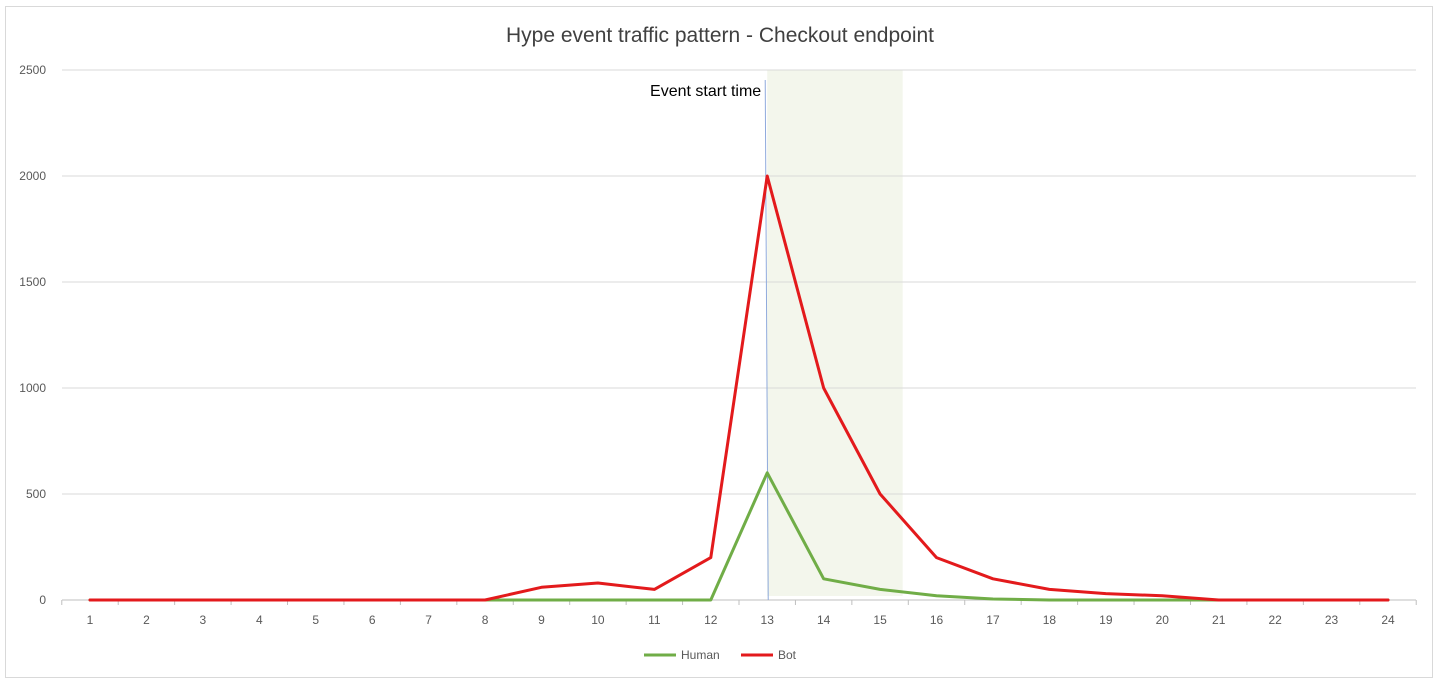 The image size is (1440, 684). Describe the element at coordinates (90, 620) in the screenshot. I see `x-tick-label: 1` at that location.